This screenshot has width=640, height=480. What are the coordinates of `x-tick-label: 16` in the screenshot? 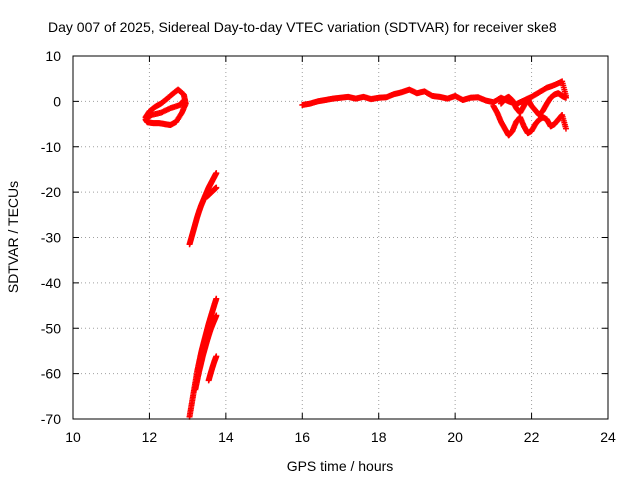 It's located at (302, 437).